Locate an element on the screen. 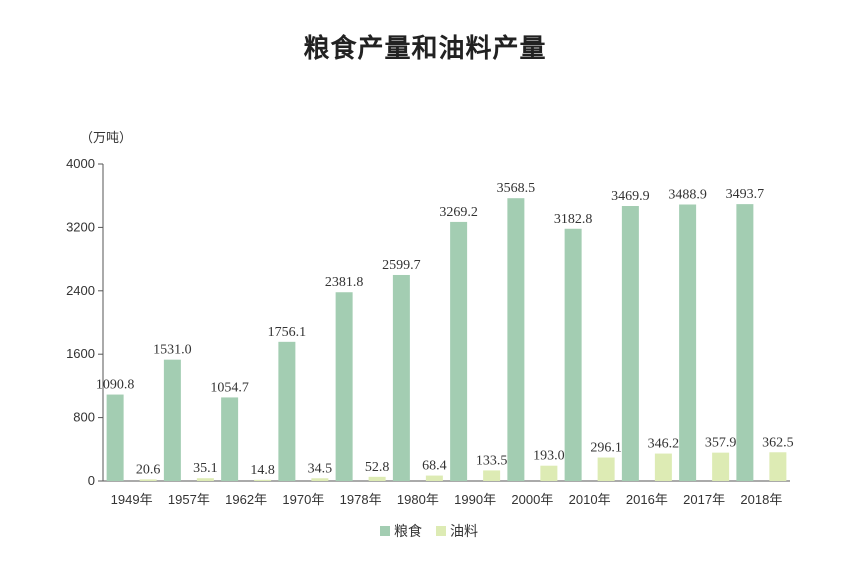 The width and height of the screenshot is (850, 567). x-tick-label: 2016年 is located at coordinates (647, 499).